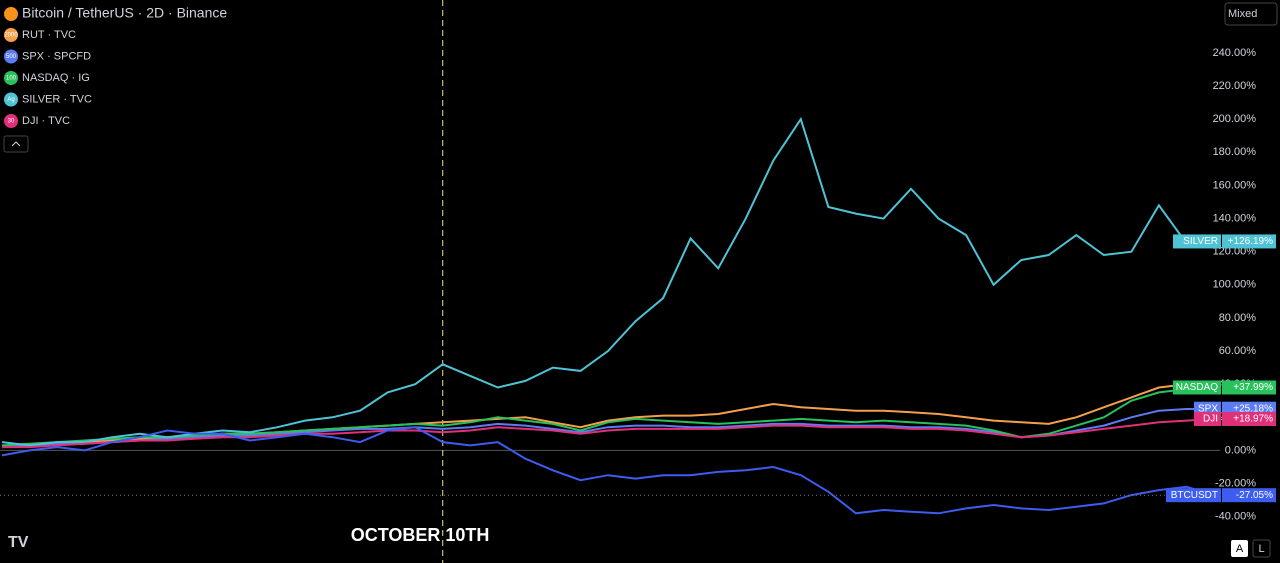  I want to click on log-button, so click(1261, 548).